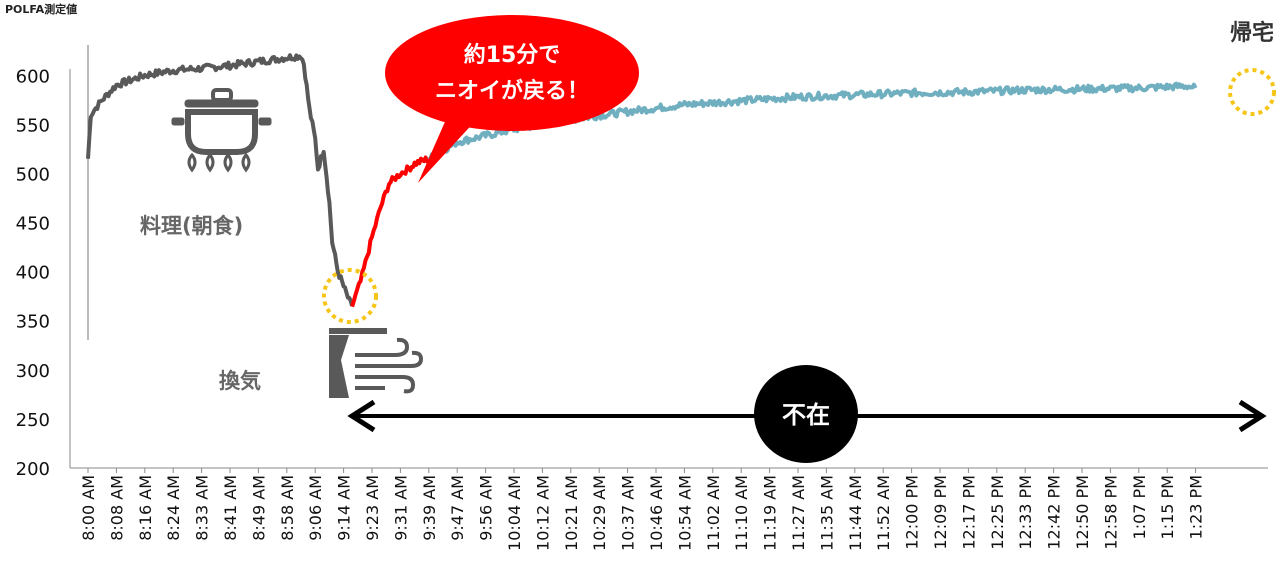 This screenshot has width=1276, height=567. What do you see at coordinates (1196, 507) in the screenshot?
I see `x-tick-label: 1:23 PM` at bounding box center [1196, 507].